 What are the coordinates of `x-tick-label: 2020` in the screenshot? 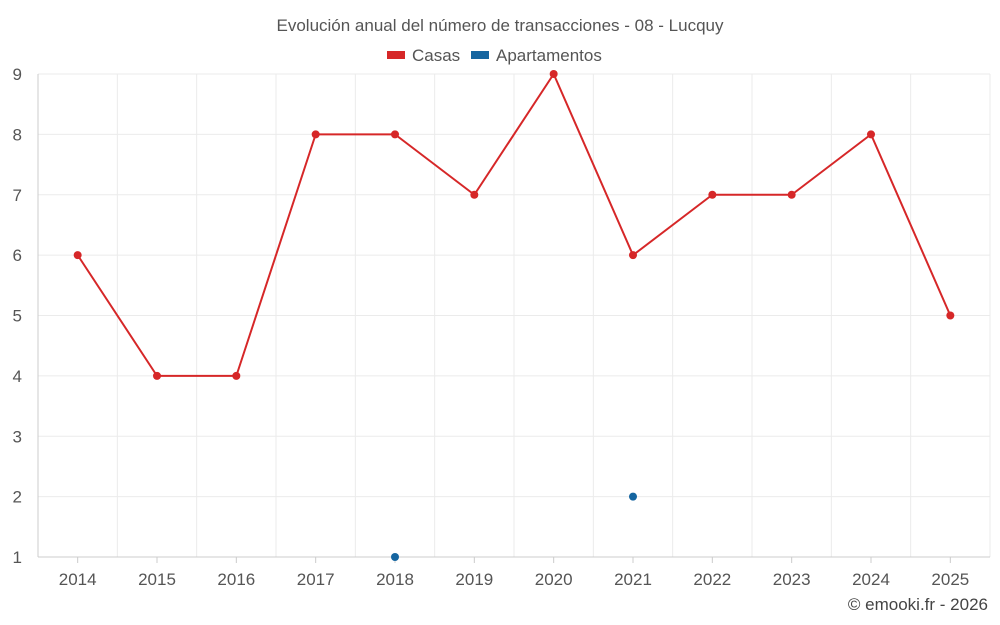 It's located at (554, 579).